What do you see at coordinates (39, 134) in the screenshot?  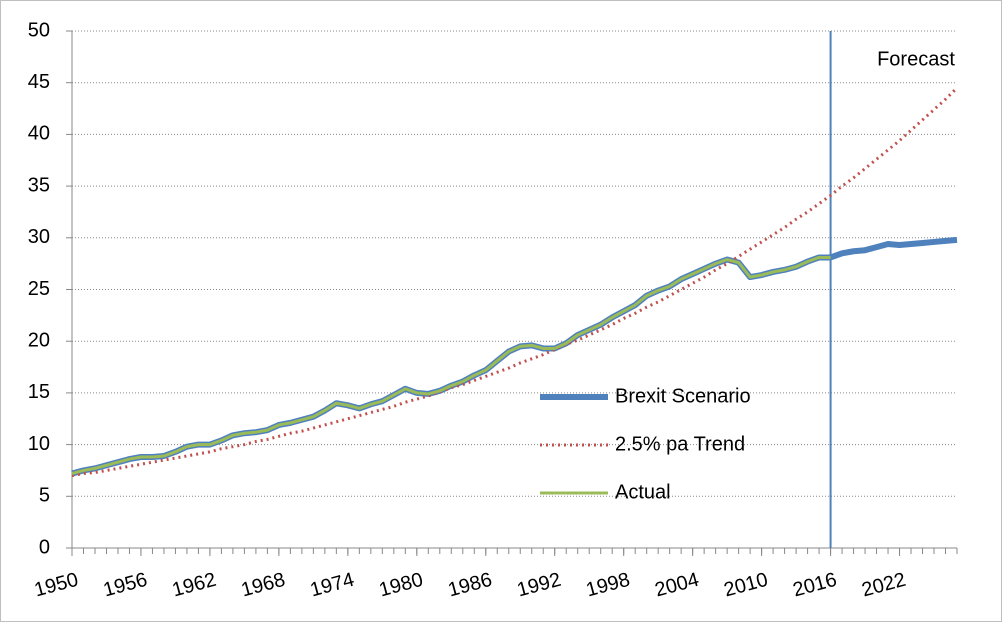 I see `y-tick-label: 40` at bounding box center [39, 134].